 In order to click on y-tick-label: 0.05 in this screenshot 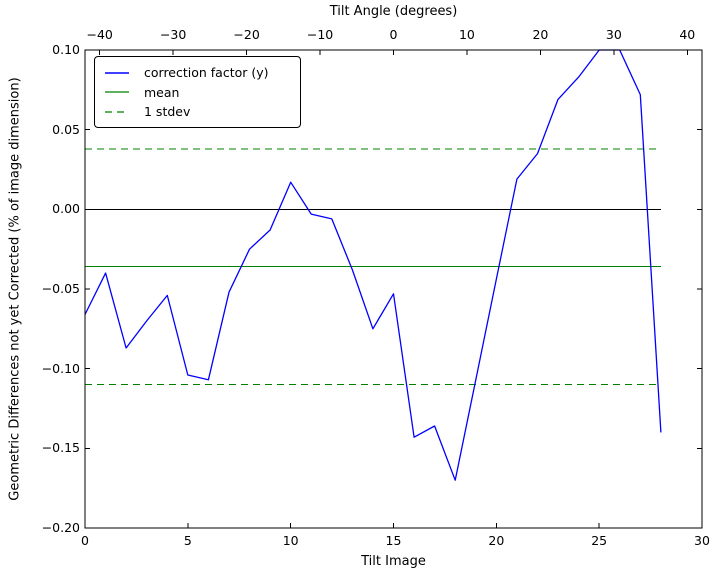, I will do `click(66, 129)`.